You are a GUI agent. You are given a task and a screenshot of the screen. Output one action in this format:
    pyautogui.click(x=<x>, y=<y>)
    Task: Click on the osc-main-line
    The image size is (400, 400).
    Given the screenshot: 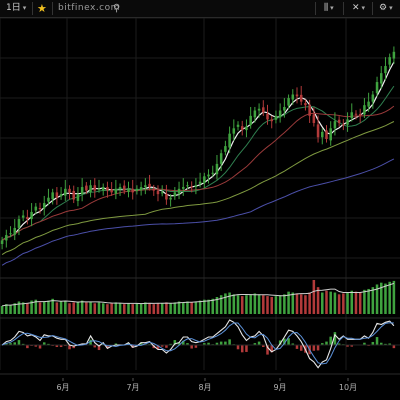 What is the action you would take?
    pyautogui.click(x=198, y=344)
    